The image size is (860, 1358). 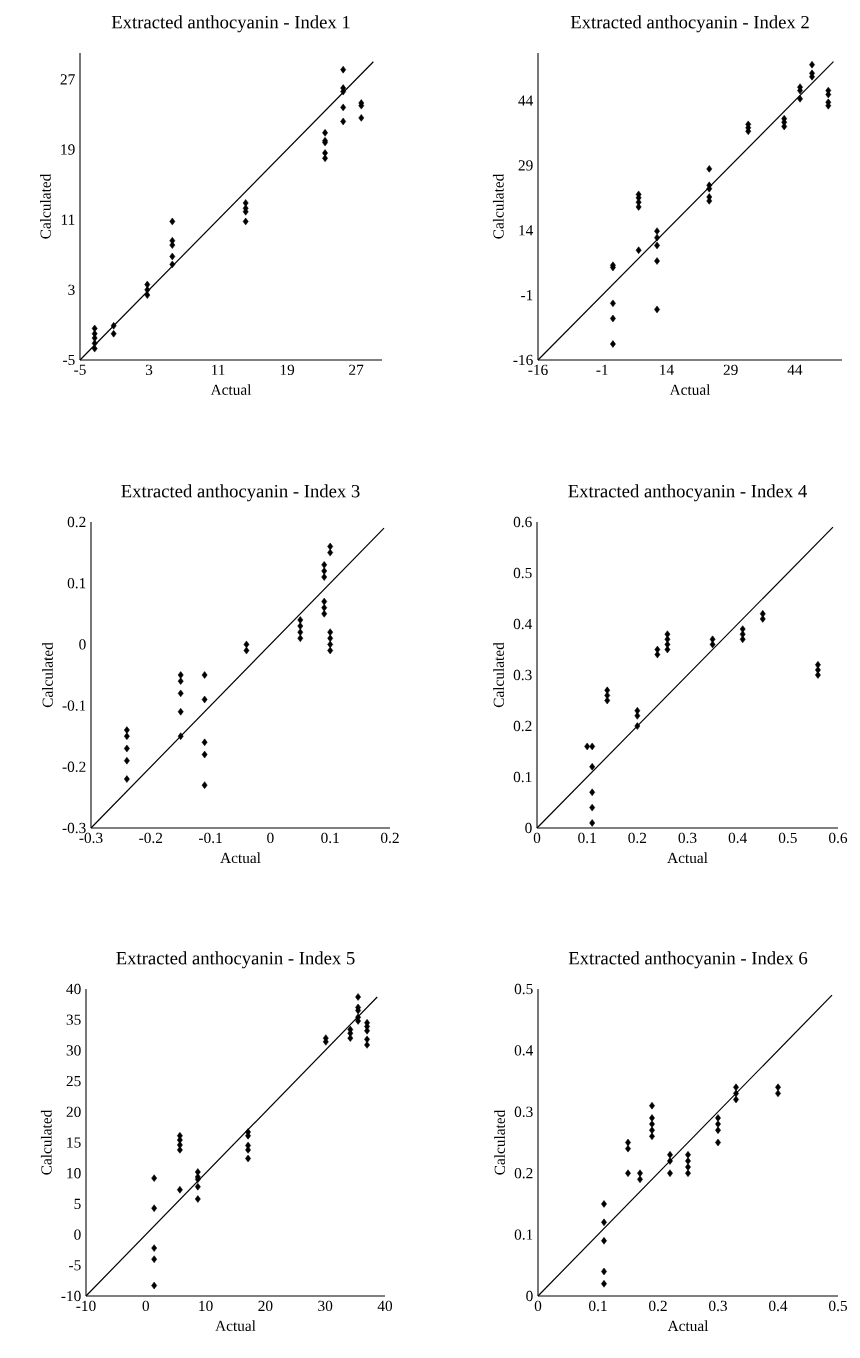 What do you see at coordinates (68, 219) in the screenshot?
I see `y-tick-label: 11` at bounding box center [68, 219].